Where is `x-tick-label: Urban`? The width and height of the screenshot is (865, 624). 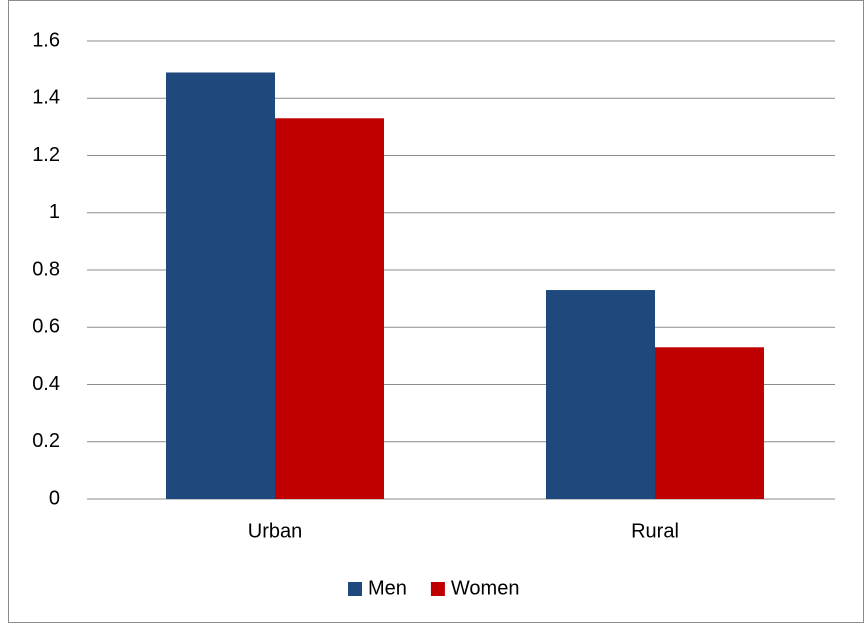 x-tick-label: Urban is located at coordinates (275, 531).